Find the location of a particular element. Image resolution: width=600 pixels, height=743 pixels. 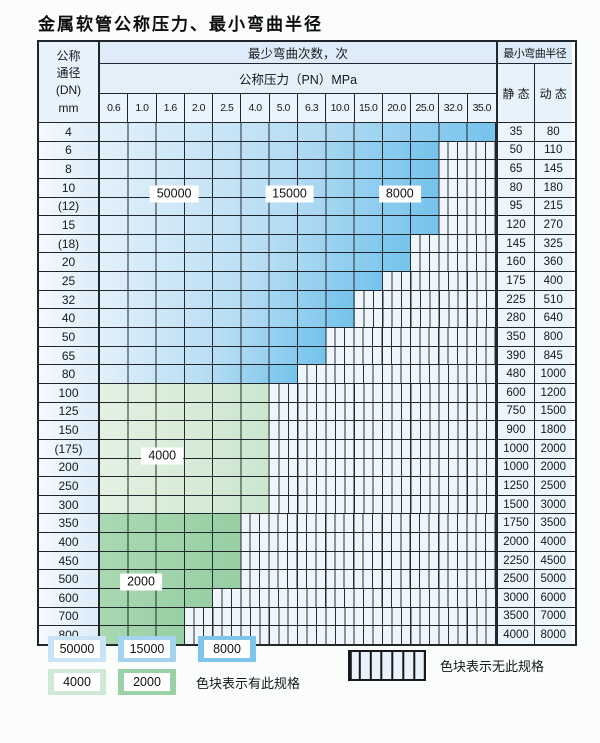

table-row: 65 390 845 is located at coordinates (307, 355).